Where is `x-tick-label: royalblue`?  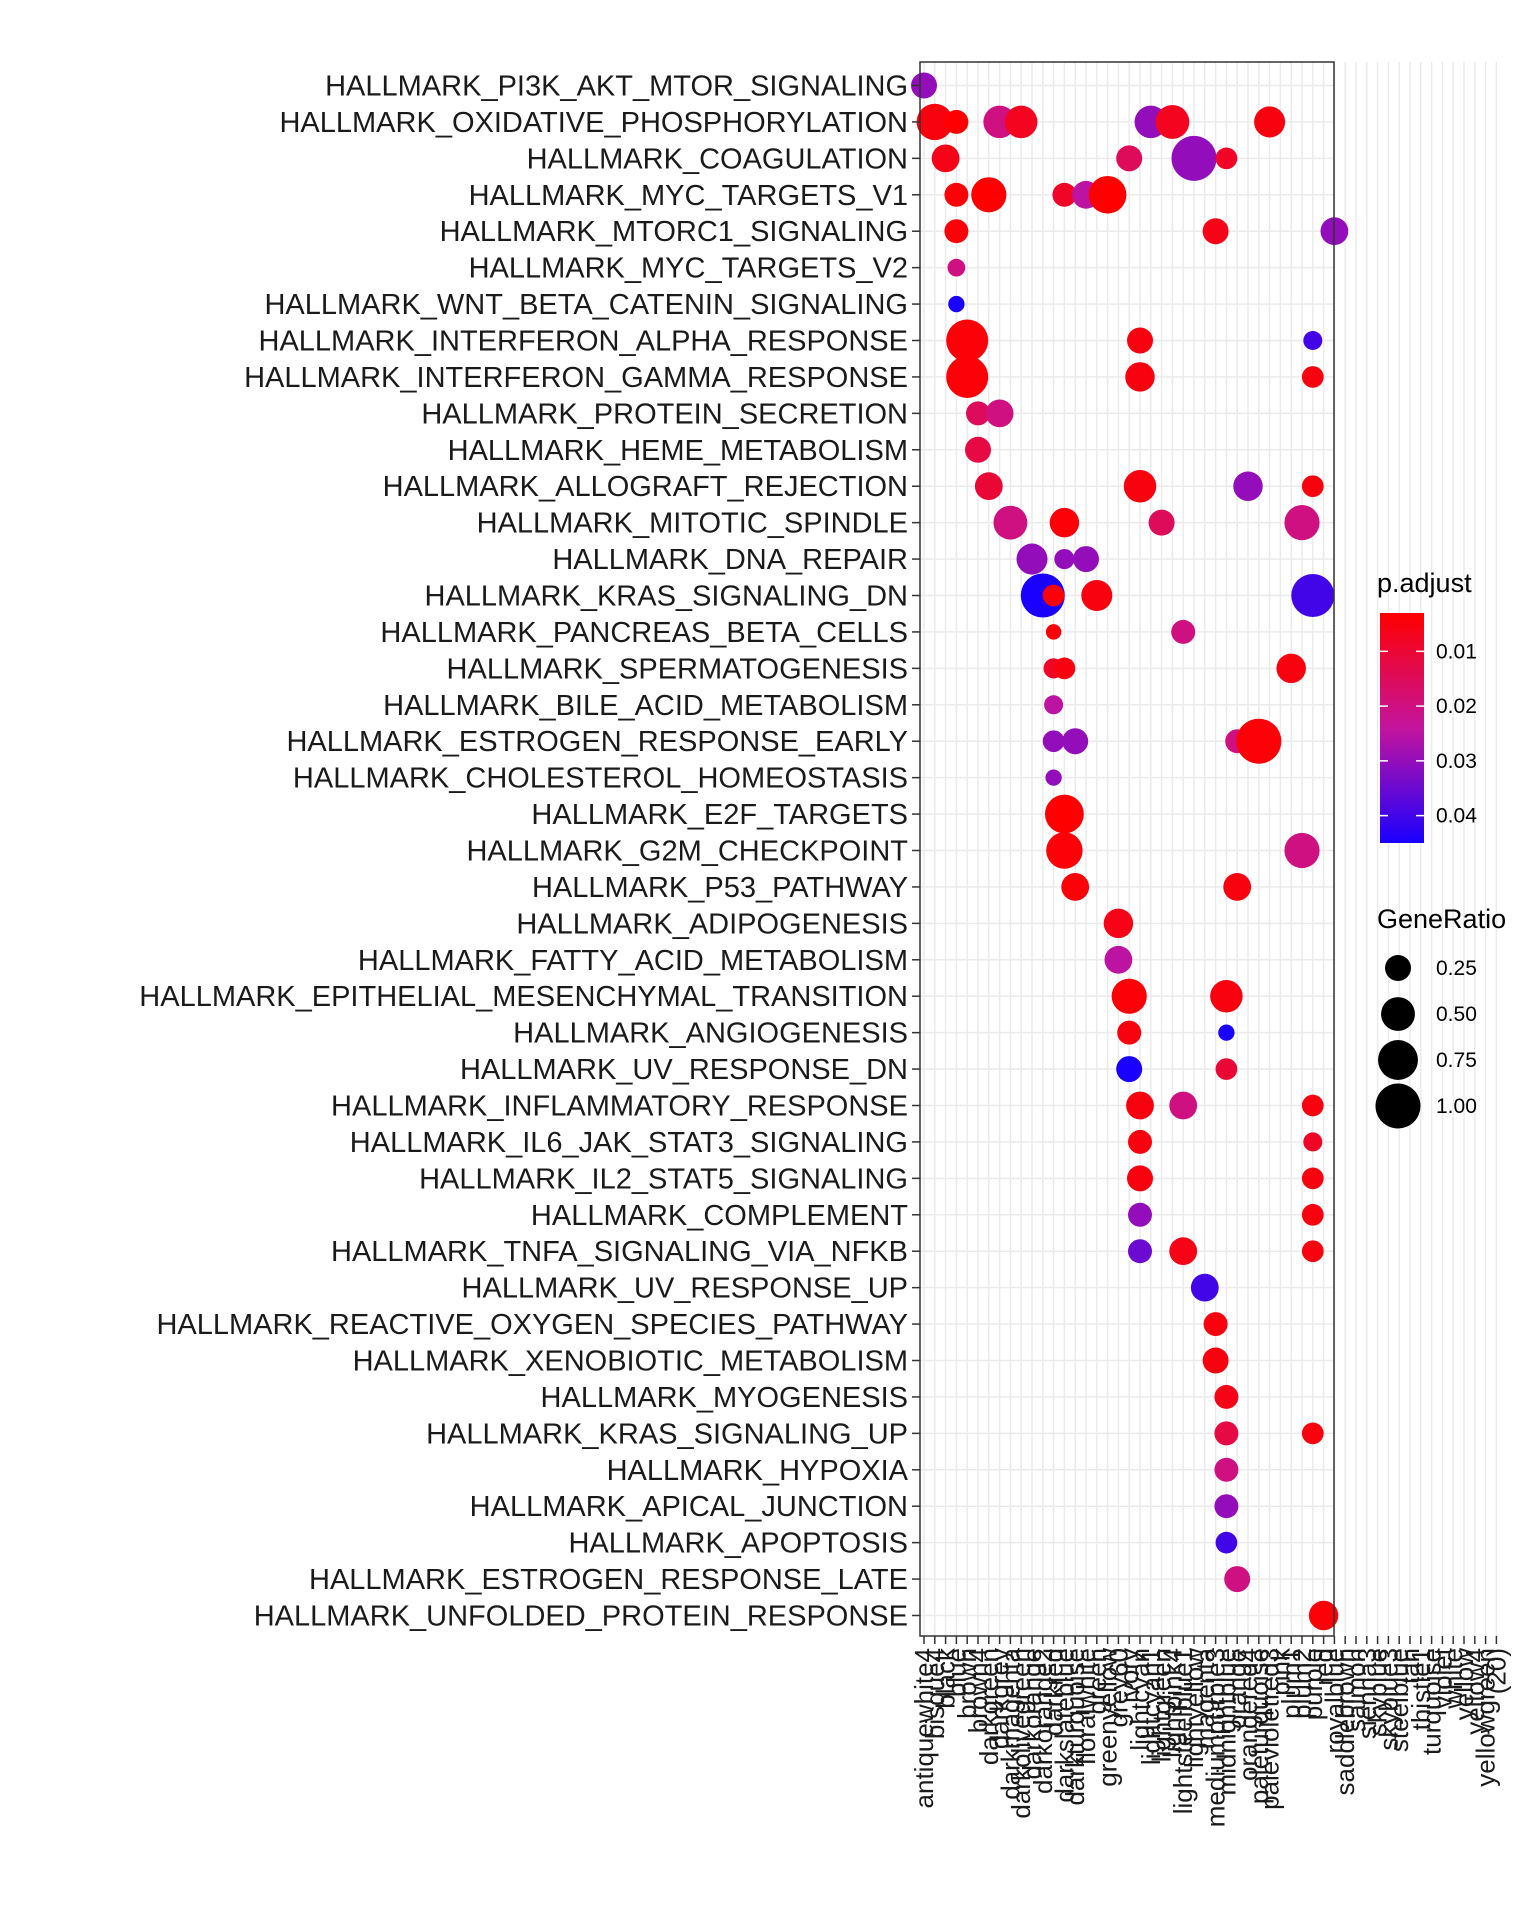
x-tick-label: royalblue is located at coordinates (1334, 1701).